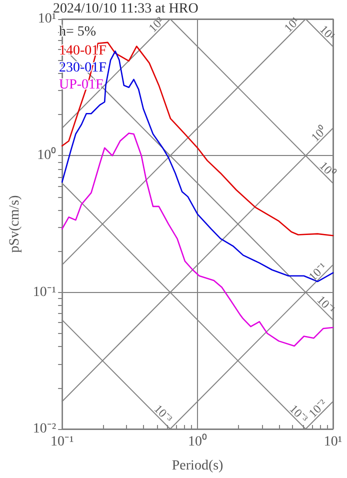  Describe the element at coordinates (156, 24) in the screenshot. I see `annotation: 10²` at that location.